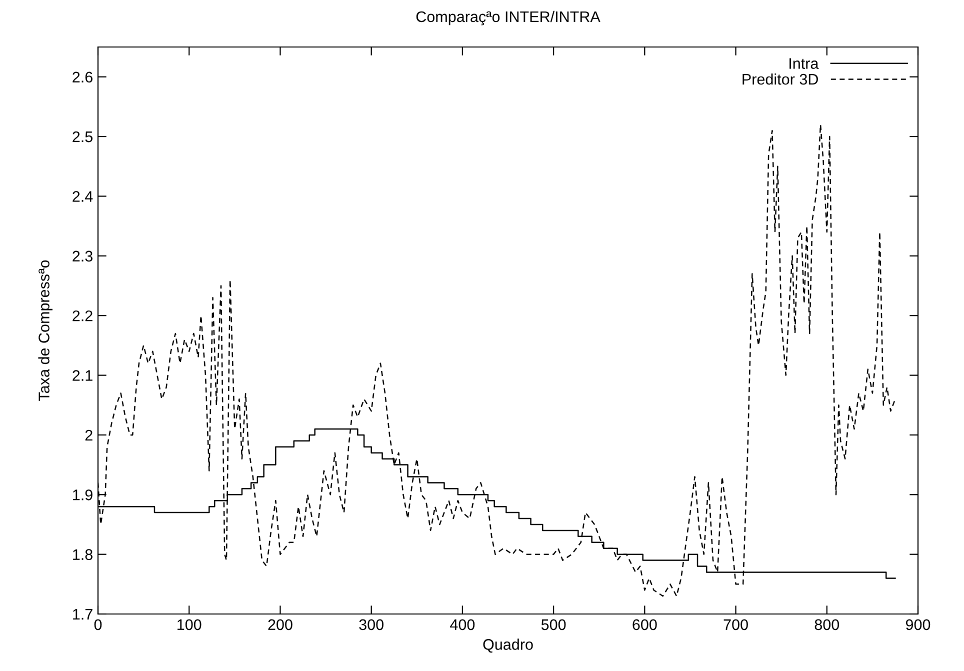  What do you see at coordinates (82, 136) in the screenshot?
I see `y-tick-label: 2.5` at bounding box center [82, 136].